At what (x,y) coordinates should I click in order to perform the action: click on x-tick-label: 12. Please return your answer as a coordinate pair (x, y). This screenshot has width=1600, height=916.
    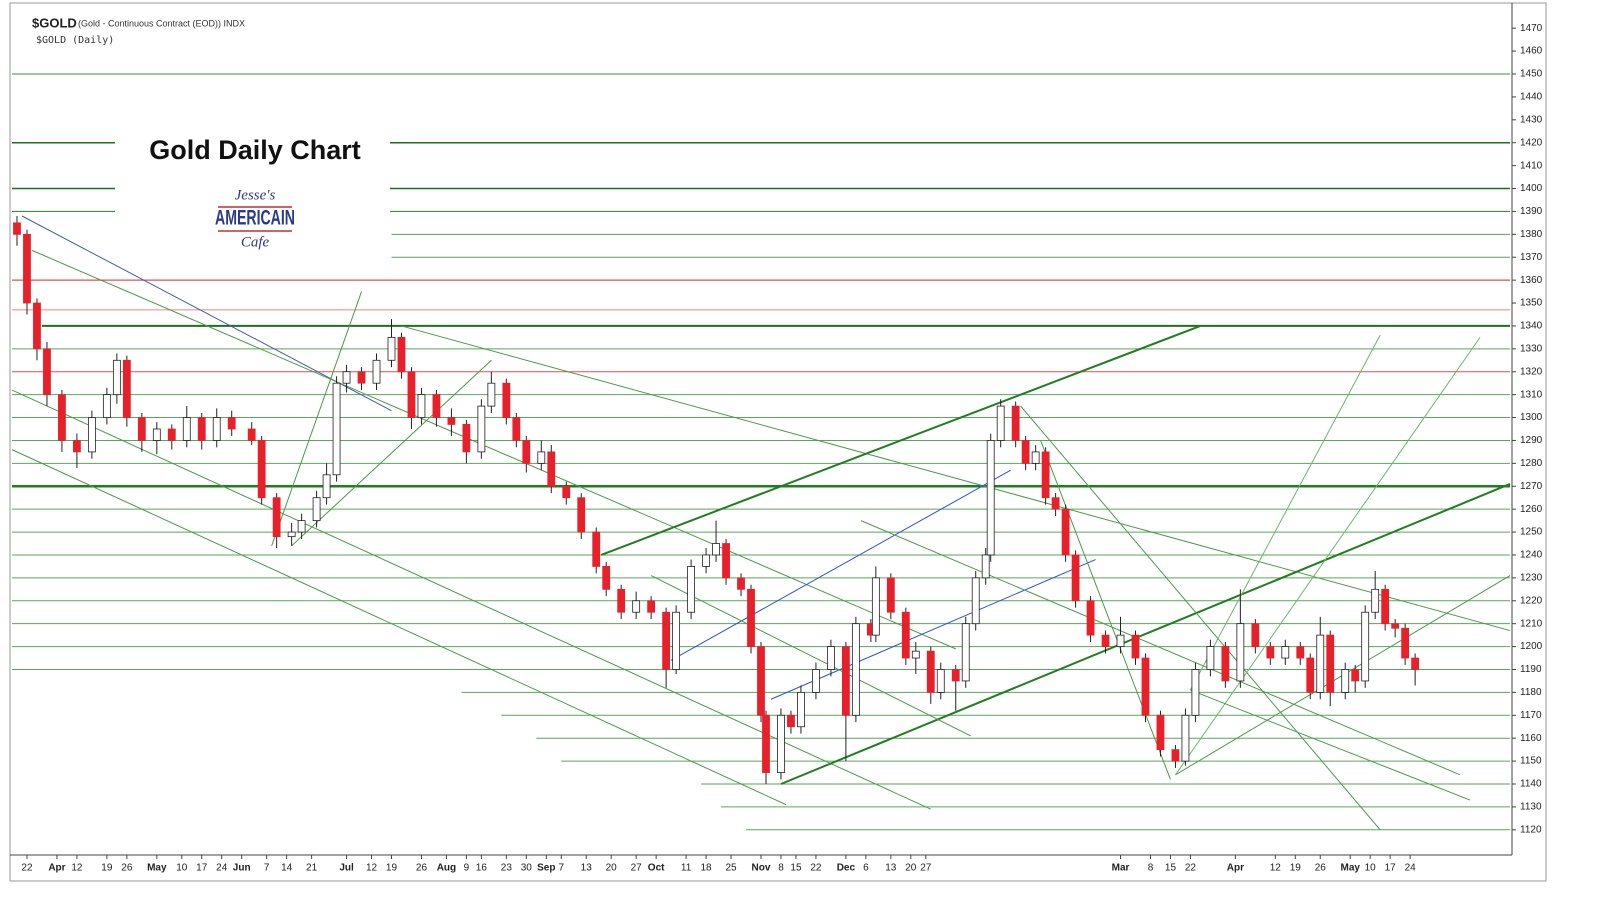
    Looking at the image, I should click on (1276, 868).